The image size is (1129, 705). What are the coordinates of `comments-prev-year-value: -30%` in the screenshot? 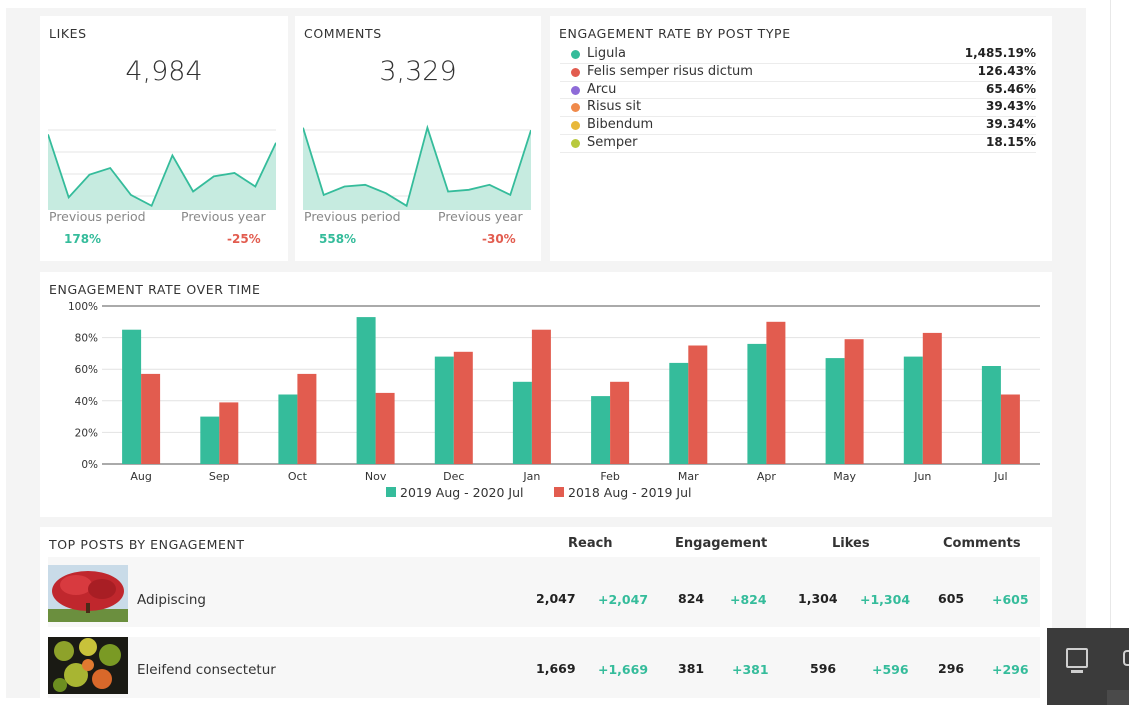 It's located at (499, 239).